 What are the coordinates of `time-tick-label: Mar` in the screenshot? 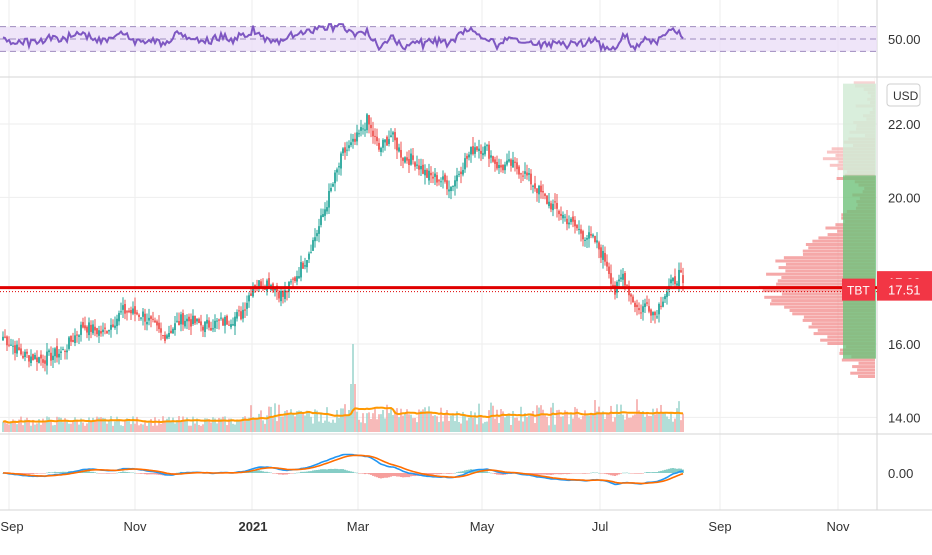 It's located at (358, 526).